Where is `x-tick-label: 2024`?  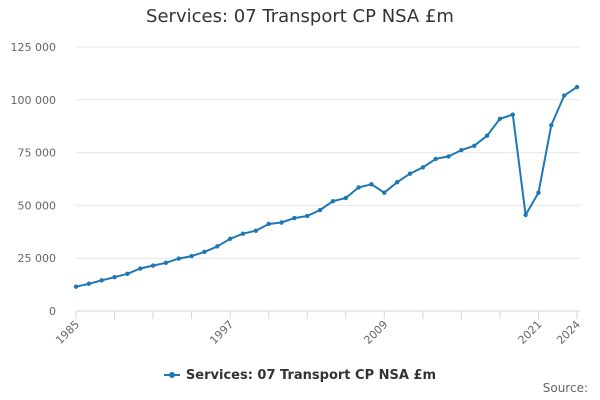 x-tick-label: 2024 is located at coordinates (568, 332).